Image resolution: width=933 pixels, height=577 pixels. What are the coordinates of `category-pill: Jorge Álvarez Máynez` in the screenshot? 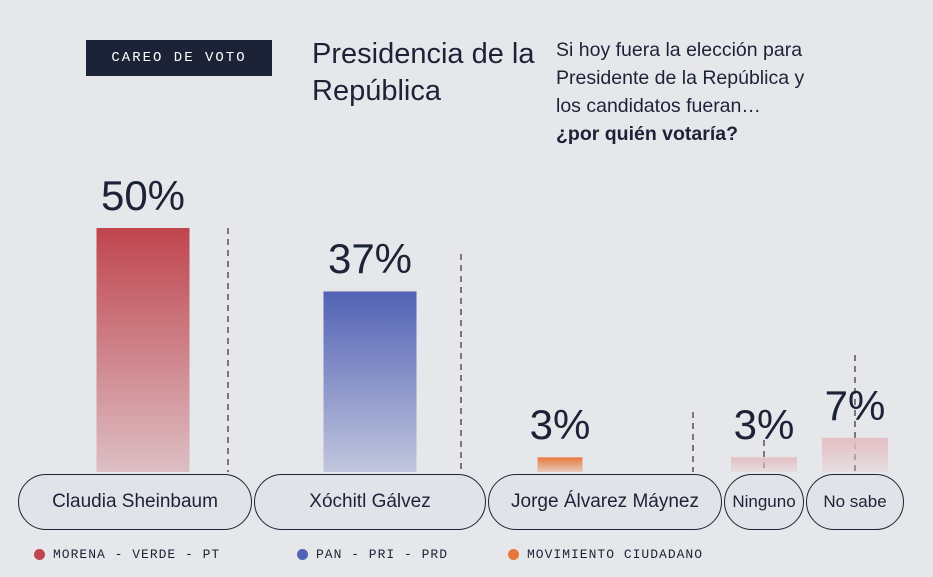 It's located at (605, 502).